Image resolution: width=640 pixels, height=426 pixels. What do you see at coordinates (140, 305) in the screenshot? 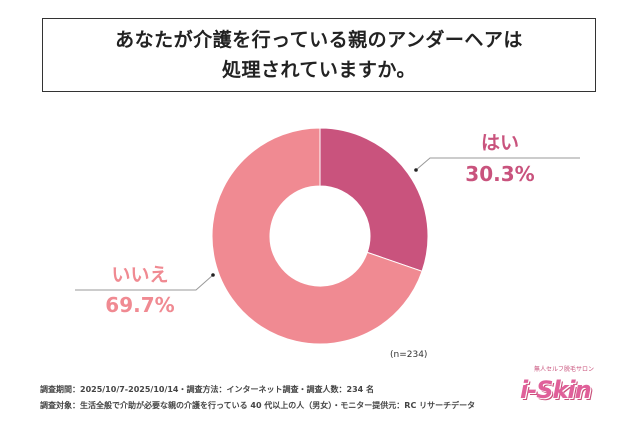
I see `value-no: 69.7%` at bounding box center [140, 305].